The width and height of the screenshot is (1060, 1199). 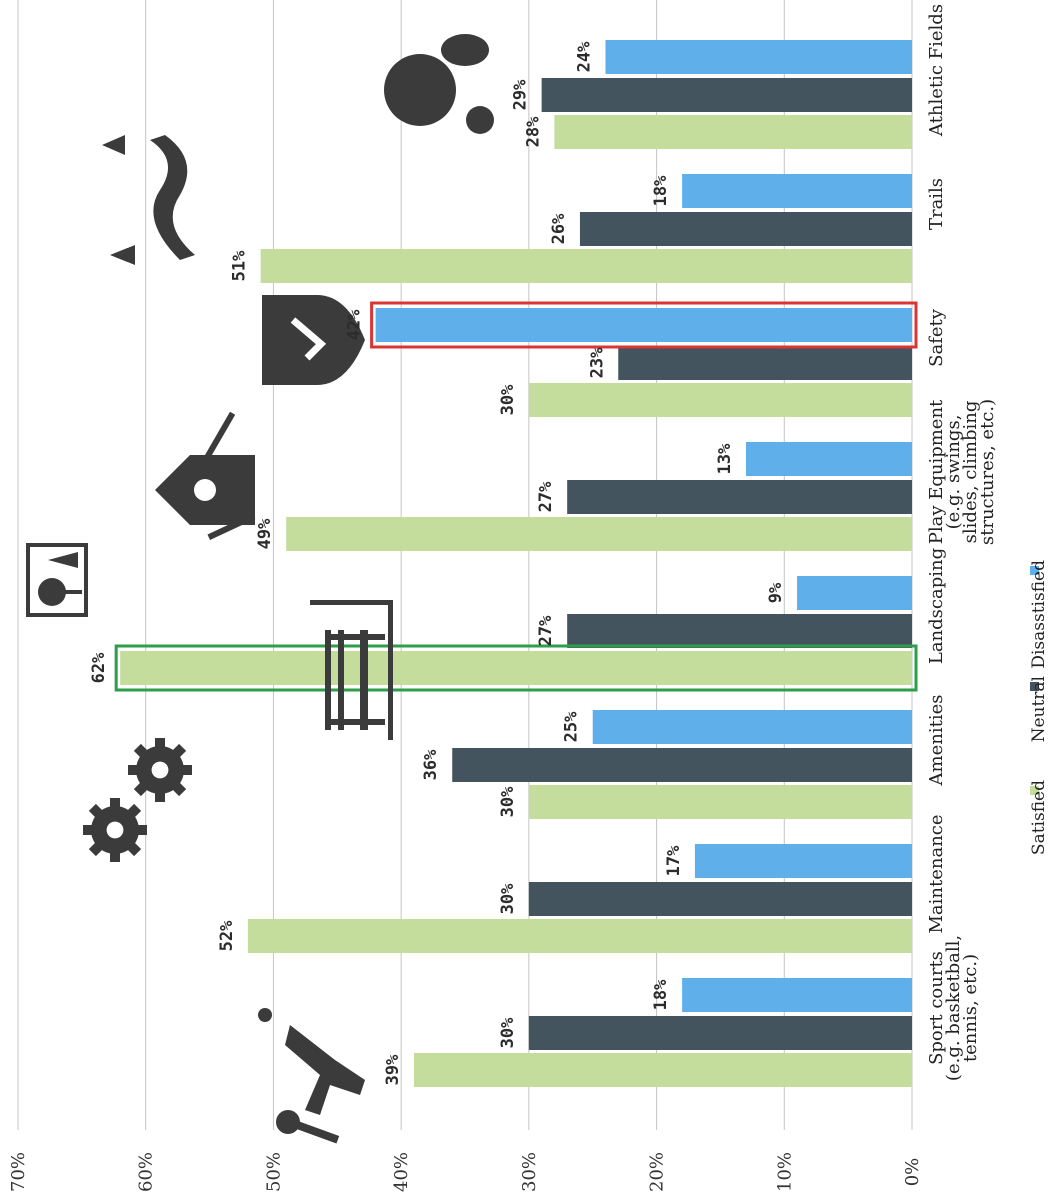 I want to click on legend-label: Neutral, so click(x=1039, y=709).